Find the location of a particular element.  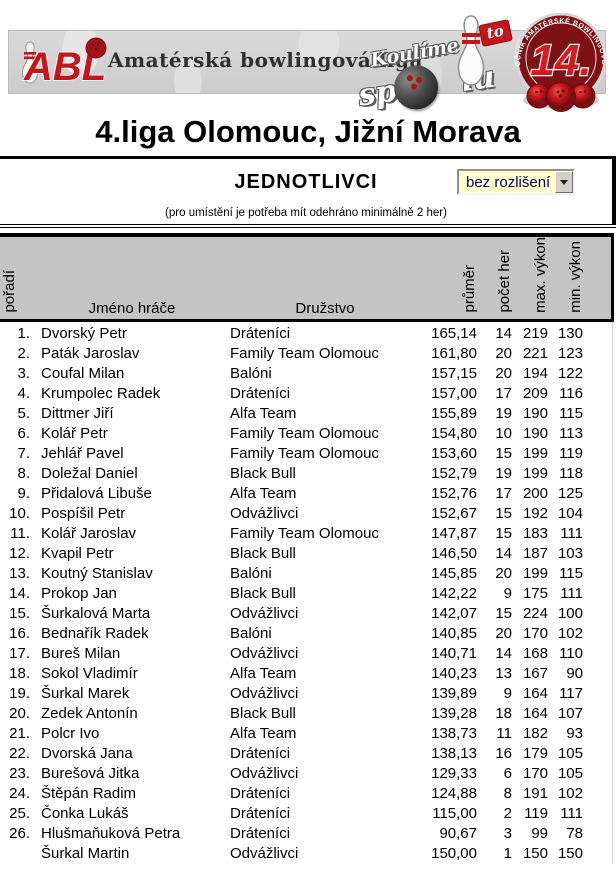

rank-cell: 22. is located at coordinates (19, 753).